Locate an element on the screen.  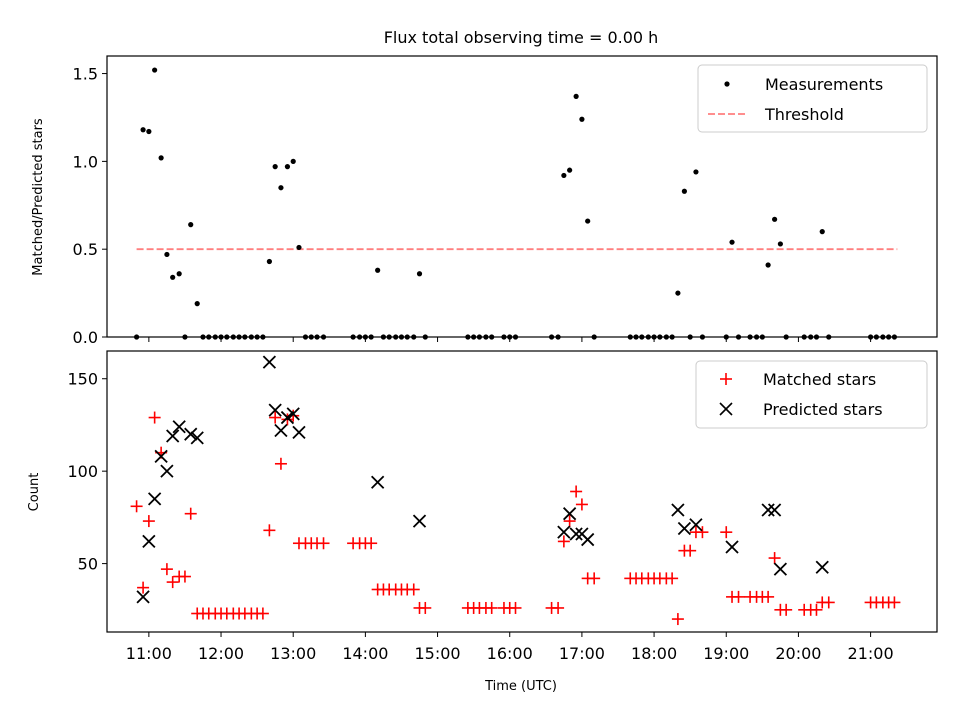
x-tick-label: 12:00 is located at coordinates (221, 653).